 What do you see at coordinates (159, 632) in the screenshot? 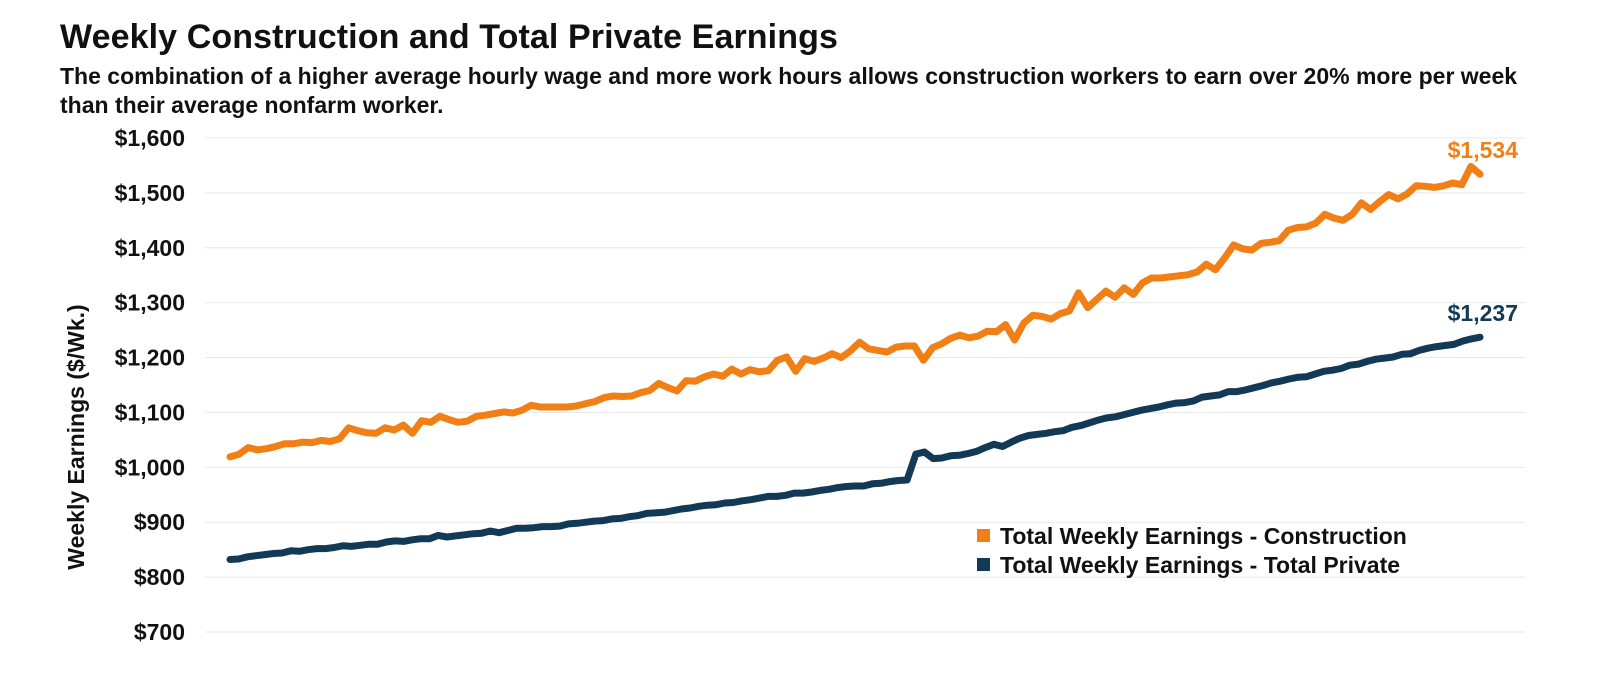
I see `y-tick-label: $700` at bounding box center [159, 632].